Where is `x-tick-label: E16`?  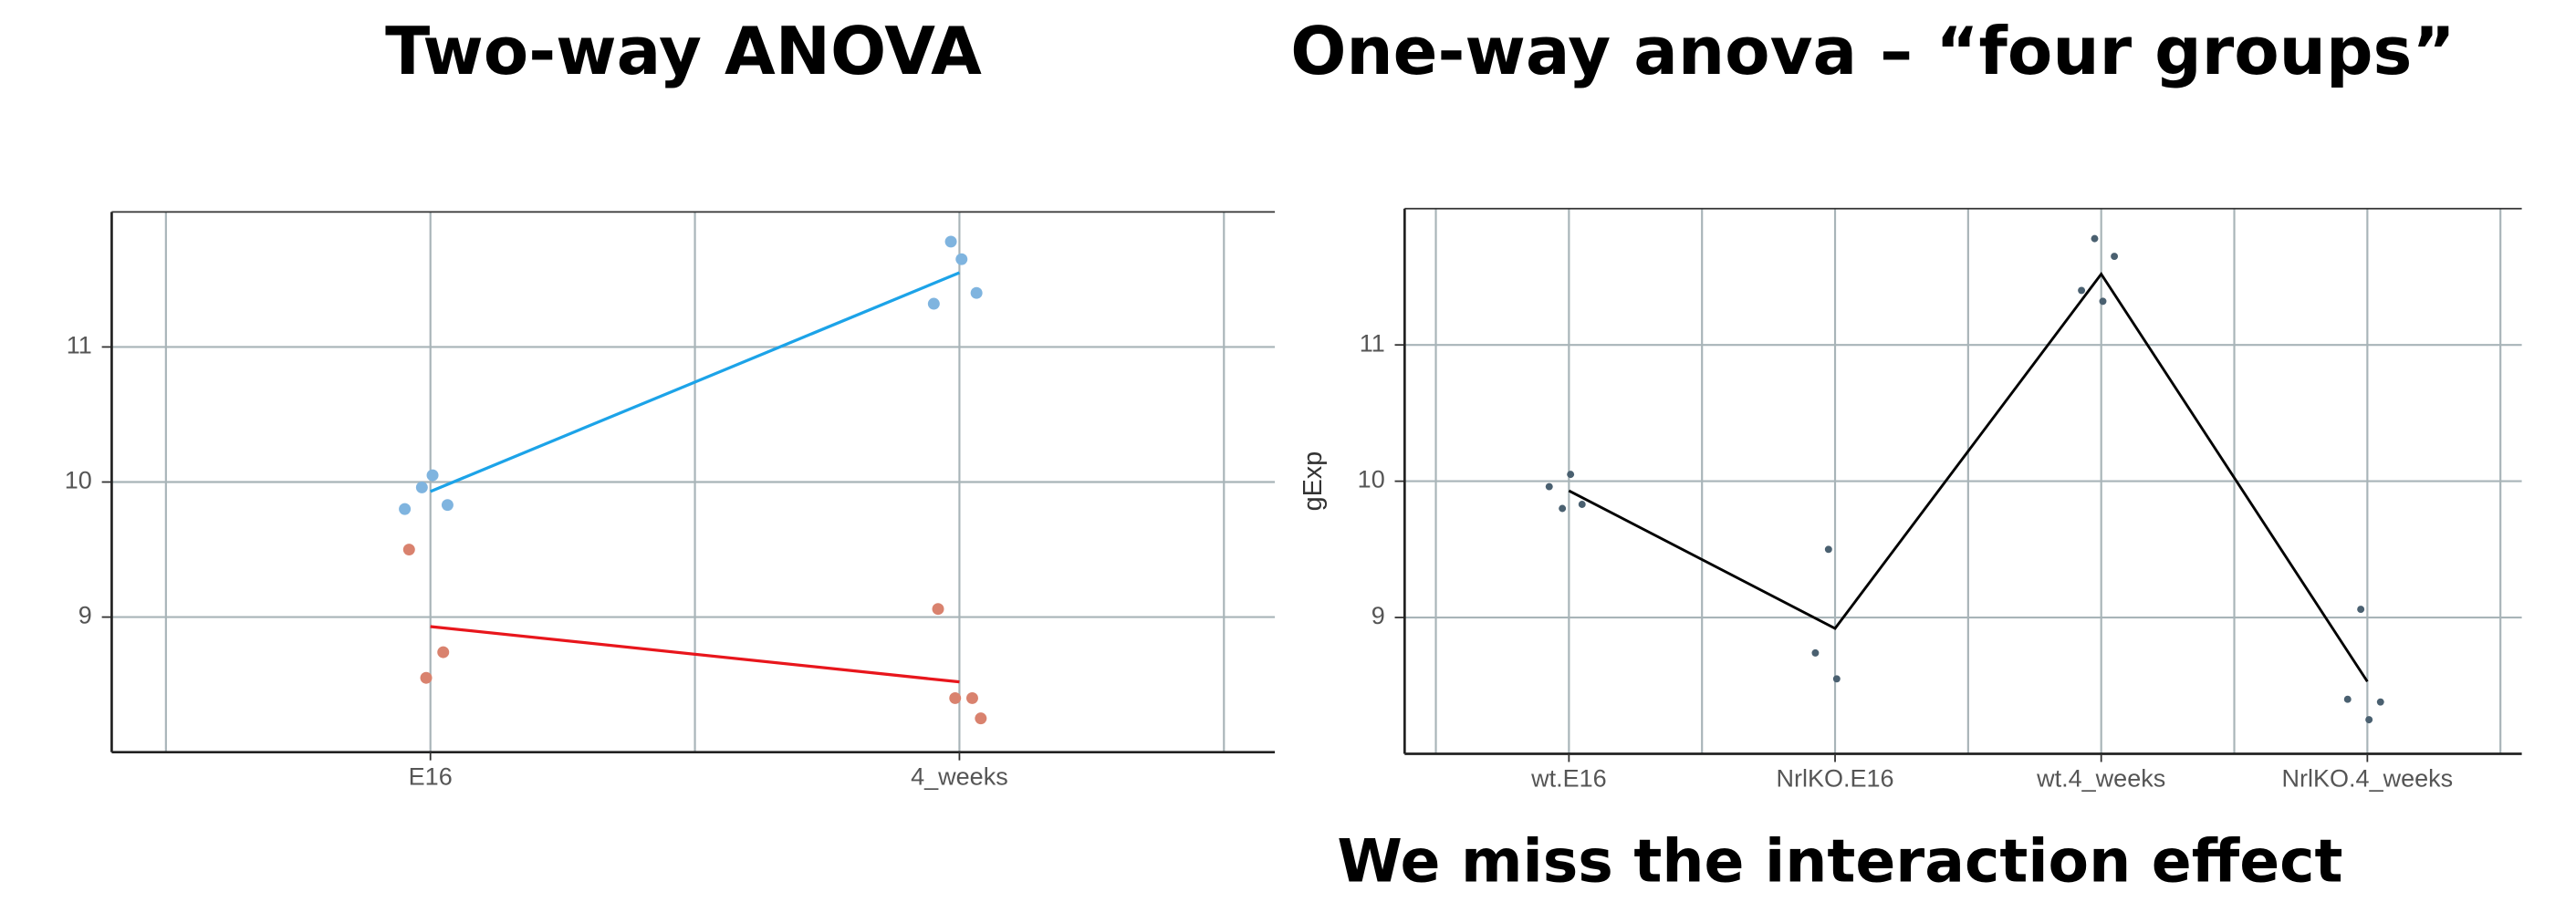 x-tick-label: E16 is located at coordinates (431, 777).